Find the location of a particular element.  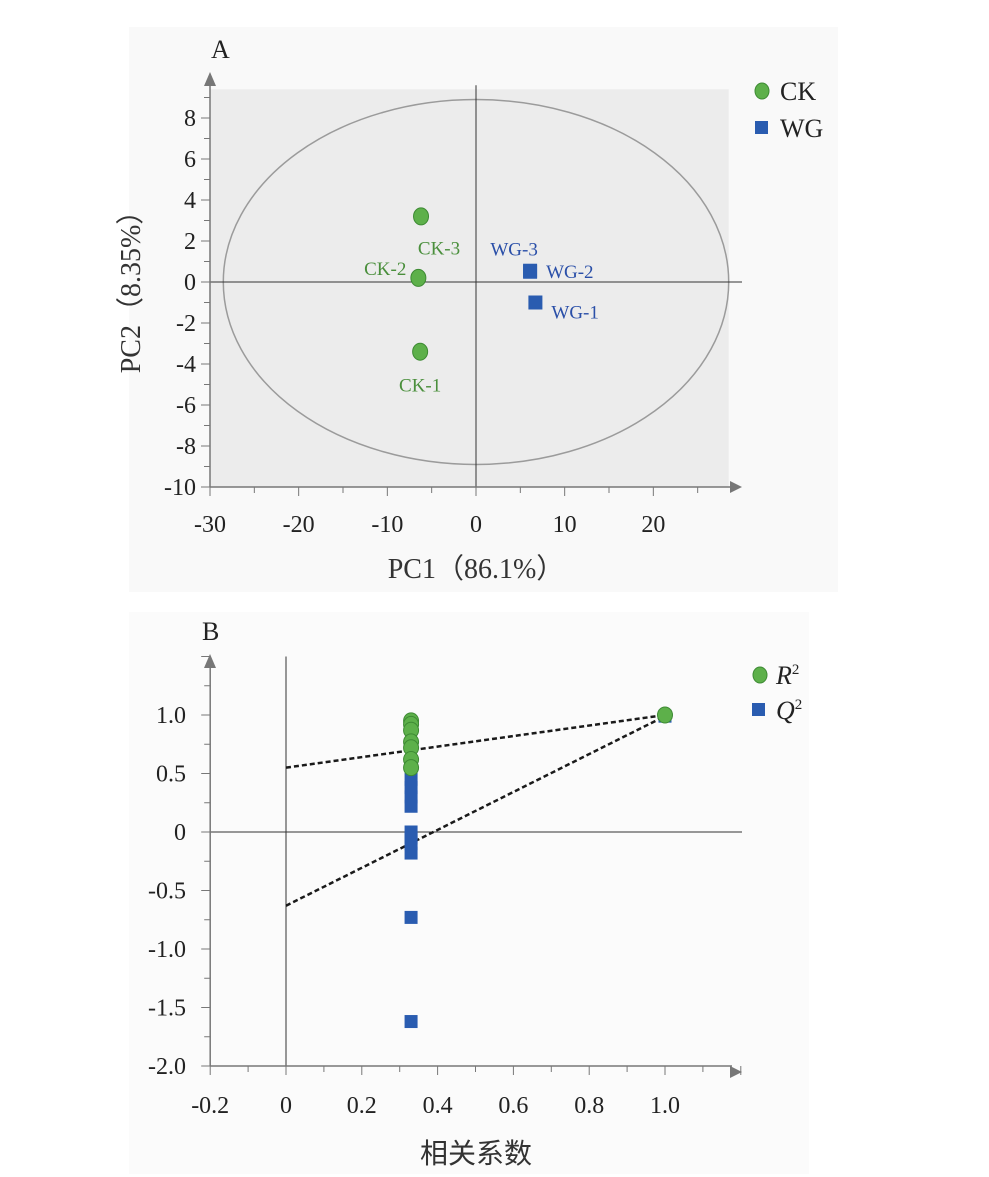

y-tick-label-a: -8 is located at coordinates (186, 447).